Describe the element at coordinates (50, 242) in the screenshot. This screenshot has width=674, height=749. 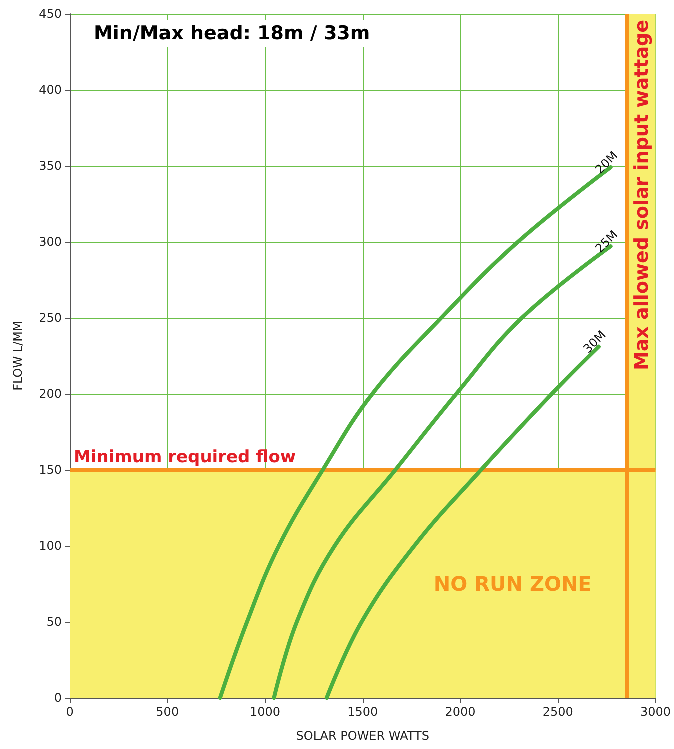
I see `y-tick-label: 300` at that location.